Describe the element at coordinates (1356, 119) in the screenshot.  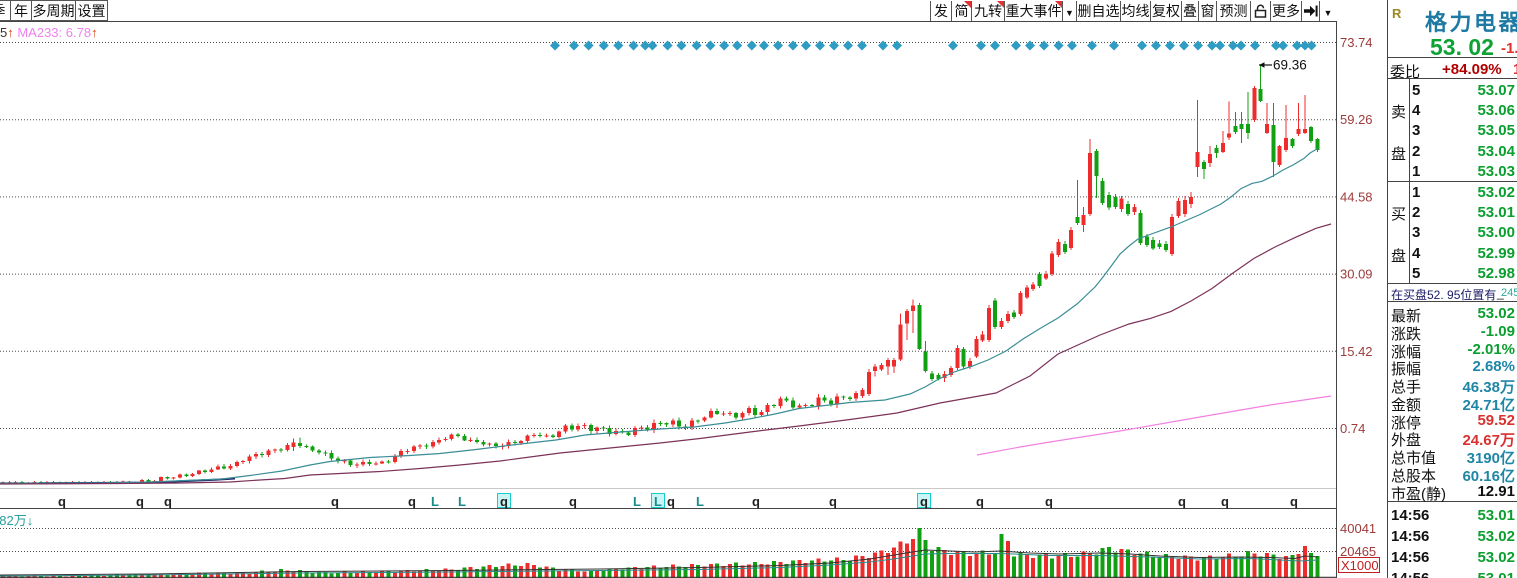
I see `svg-text: 59.26` at that location.